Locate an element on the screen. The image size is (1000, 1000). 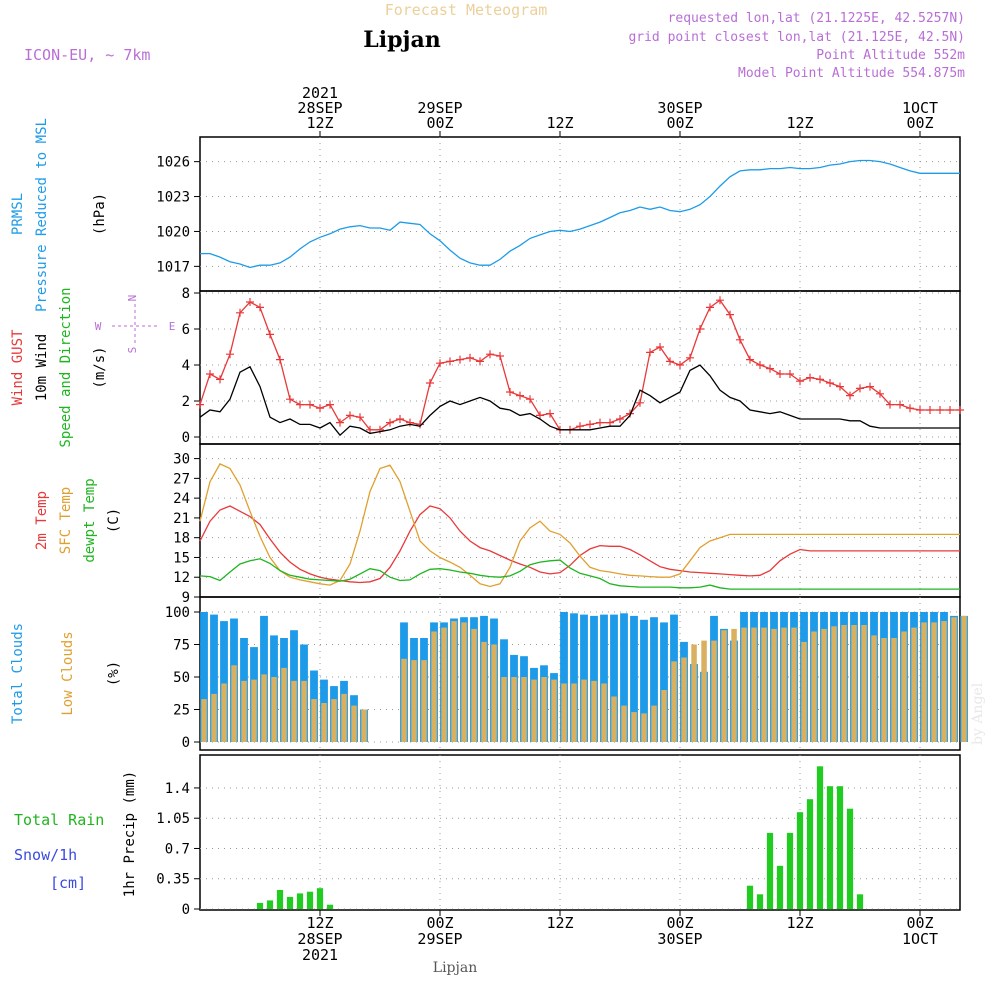
time-label-bottom: 2021 is located at coordinates (320, 955).